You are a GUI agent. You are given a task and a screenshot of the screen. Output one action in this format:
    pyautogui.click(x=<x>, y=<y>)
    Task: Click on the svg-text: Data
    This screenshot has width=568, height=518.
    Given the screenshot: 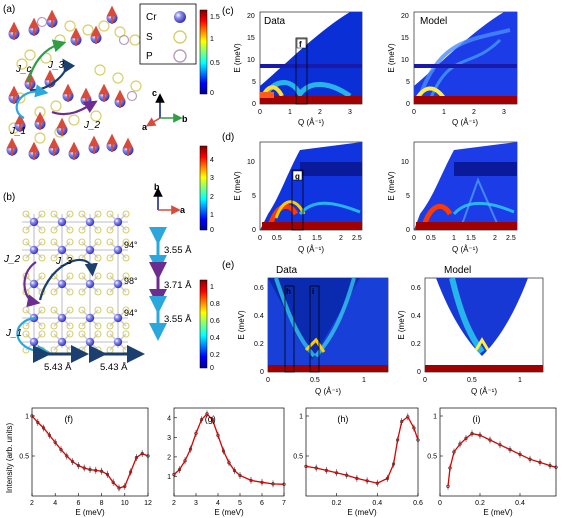 What is the action you would take?
    pyautogui.click(x=275, y=21)
    